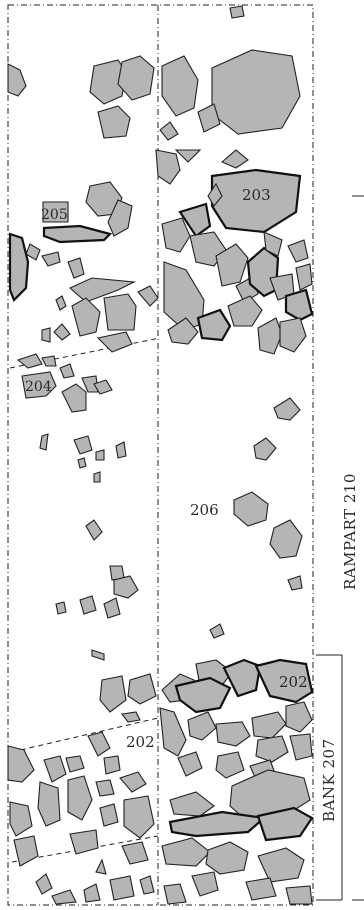 Image resolution: width=364 pixels, height=910 pixels. Describe the element at coordinates (293, 682) in the screenshot. I see `context-label-202-upper: 202` at that location.